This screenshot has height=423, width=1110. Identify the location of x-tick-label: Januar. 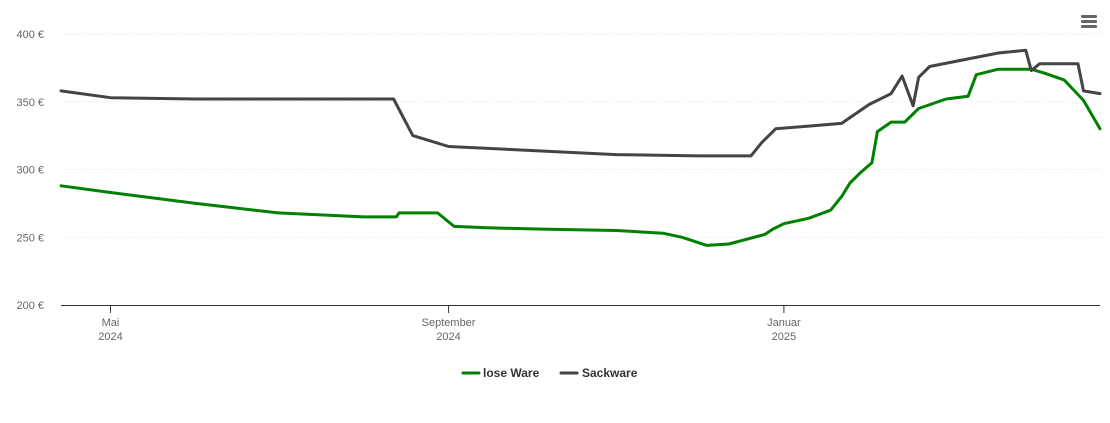
(784, 323).